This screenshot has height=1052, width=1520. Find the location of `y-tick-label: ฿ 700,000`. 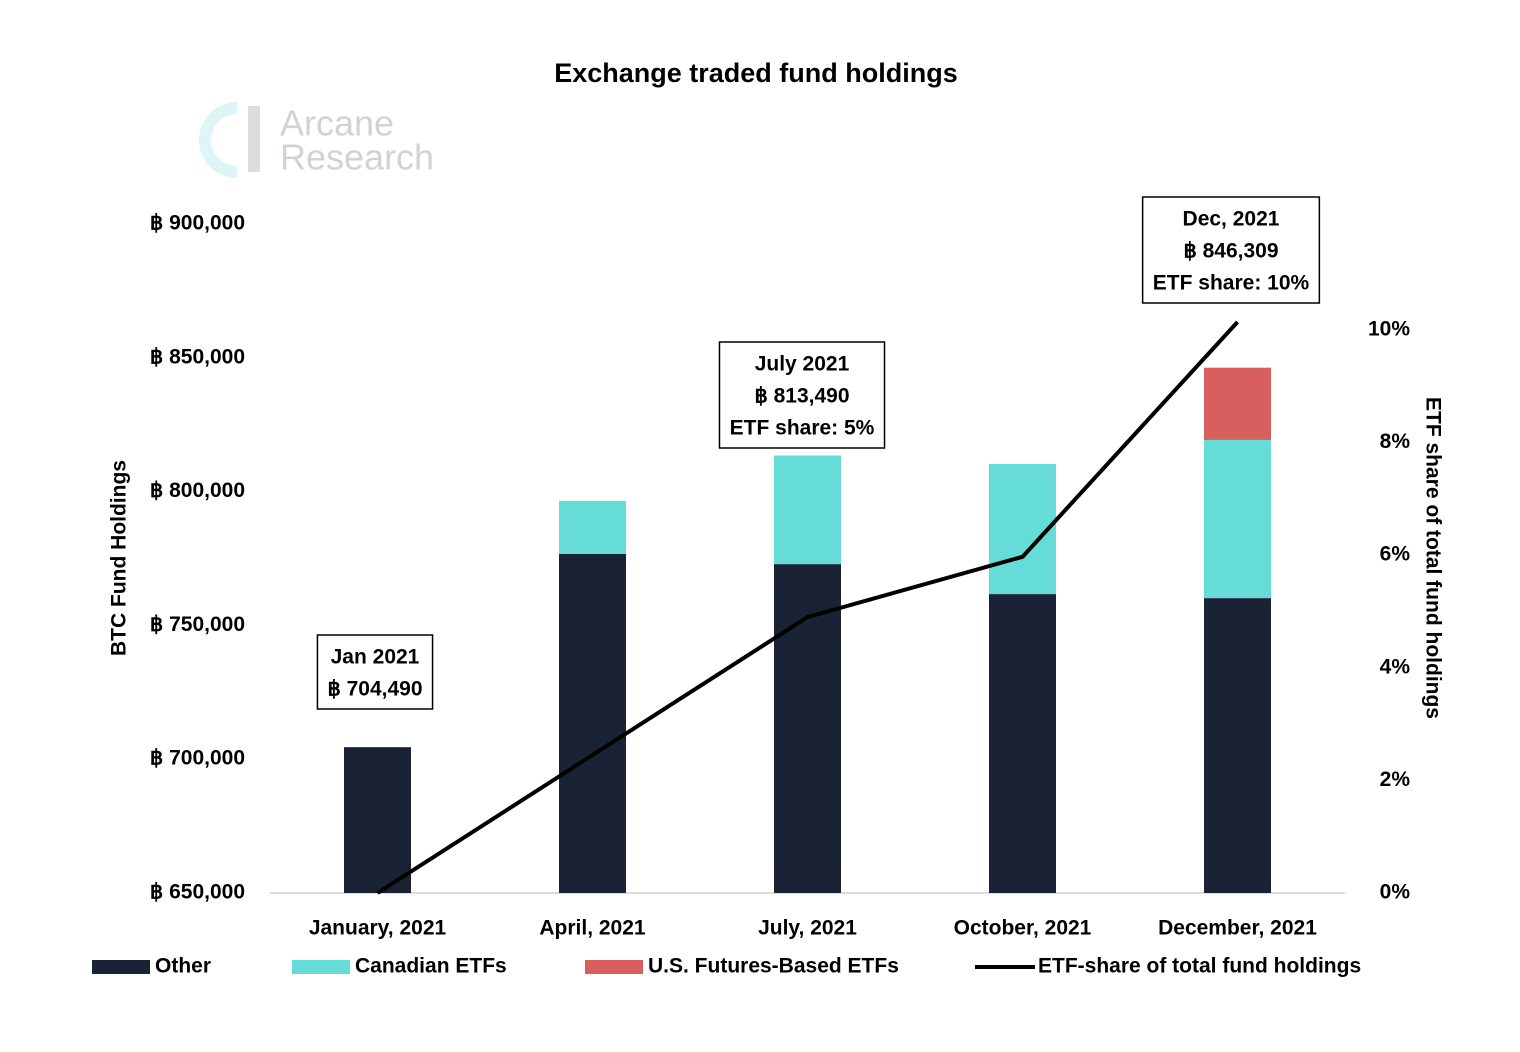

y-tick-label: ฿ 700,000 is located at coordinates (197, 758).